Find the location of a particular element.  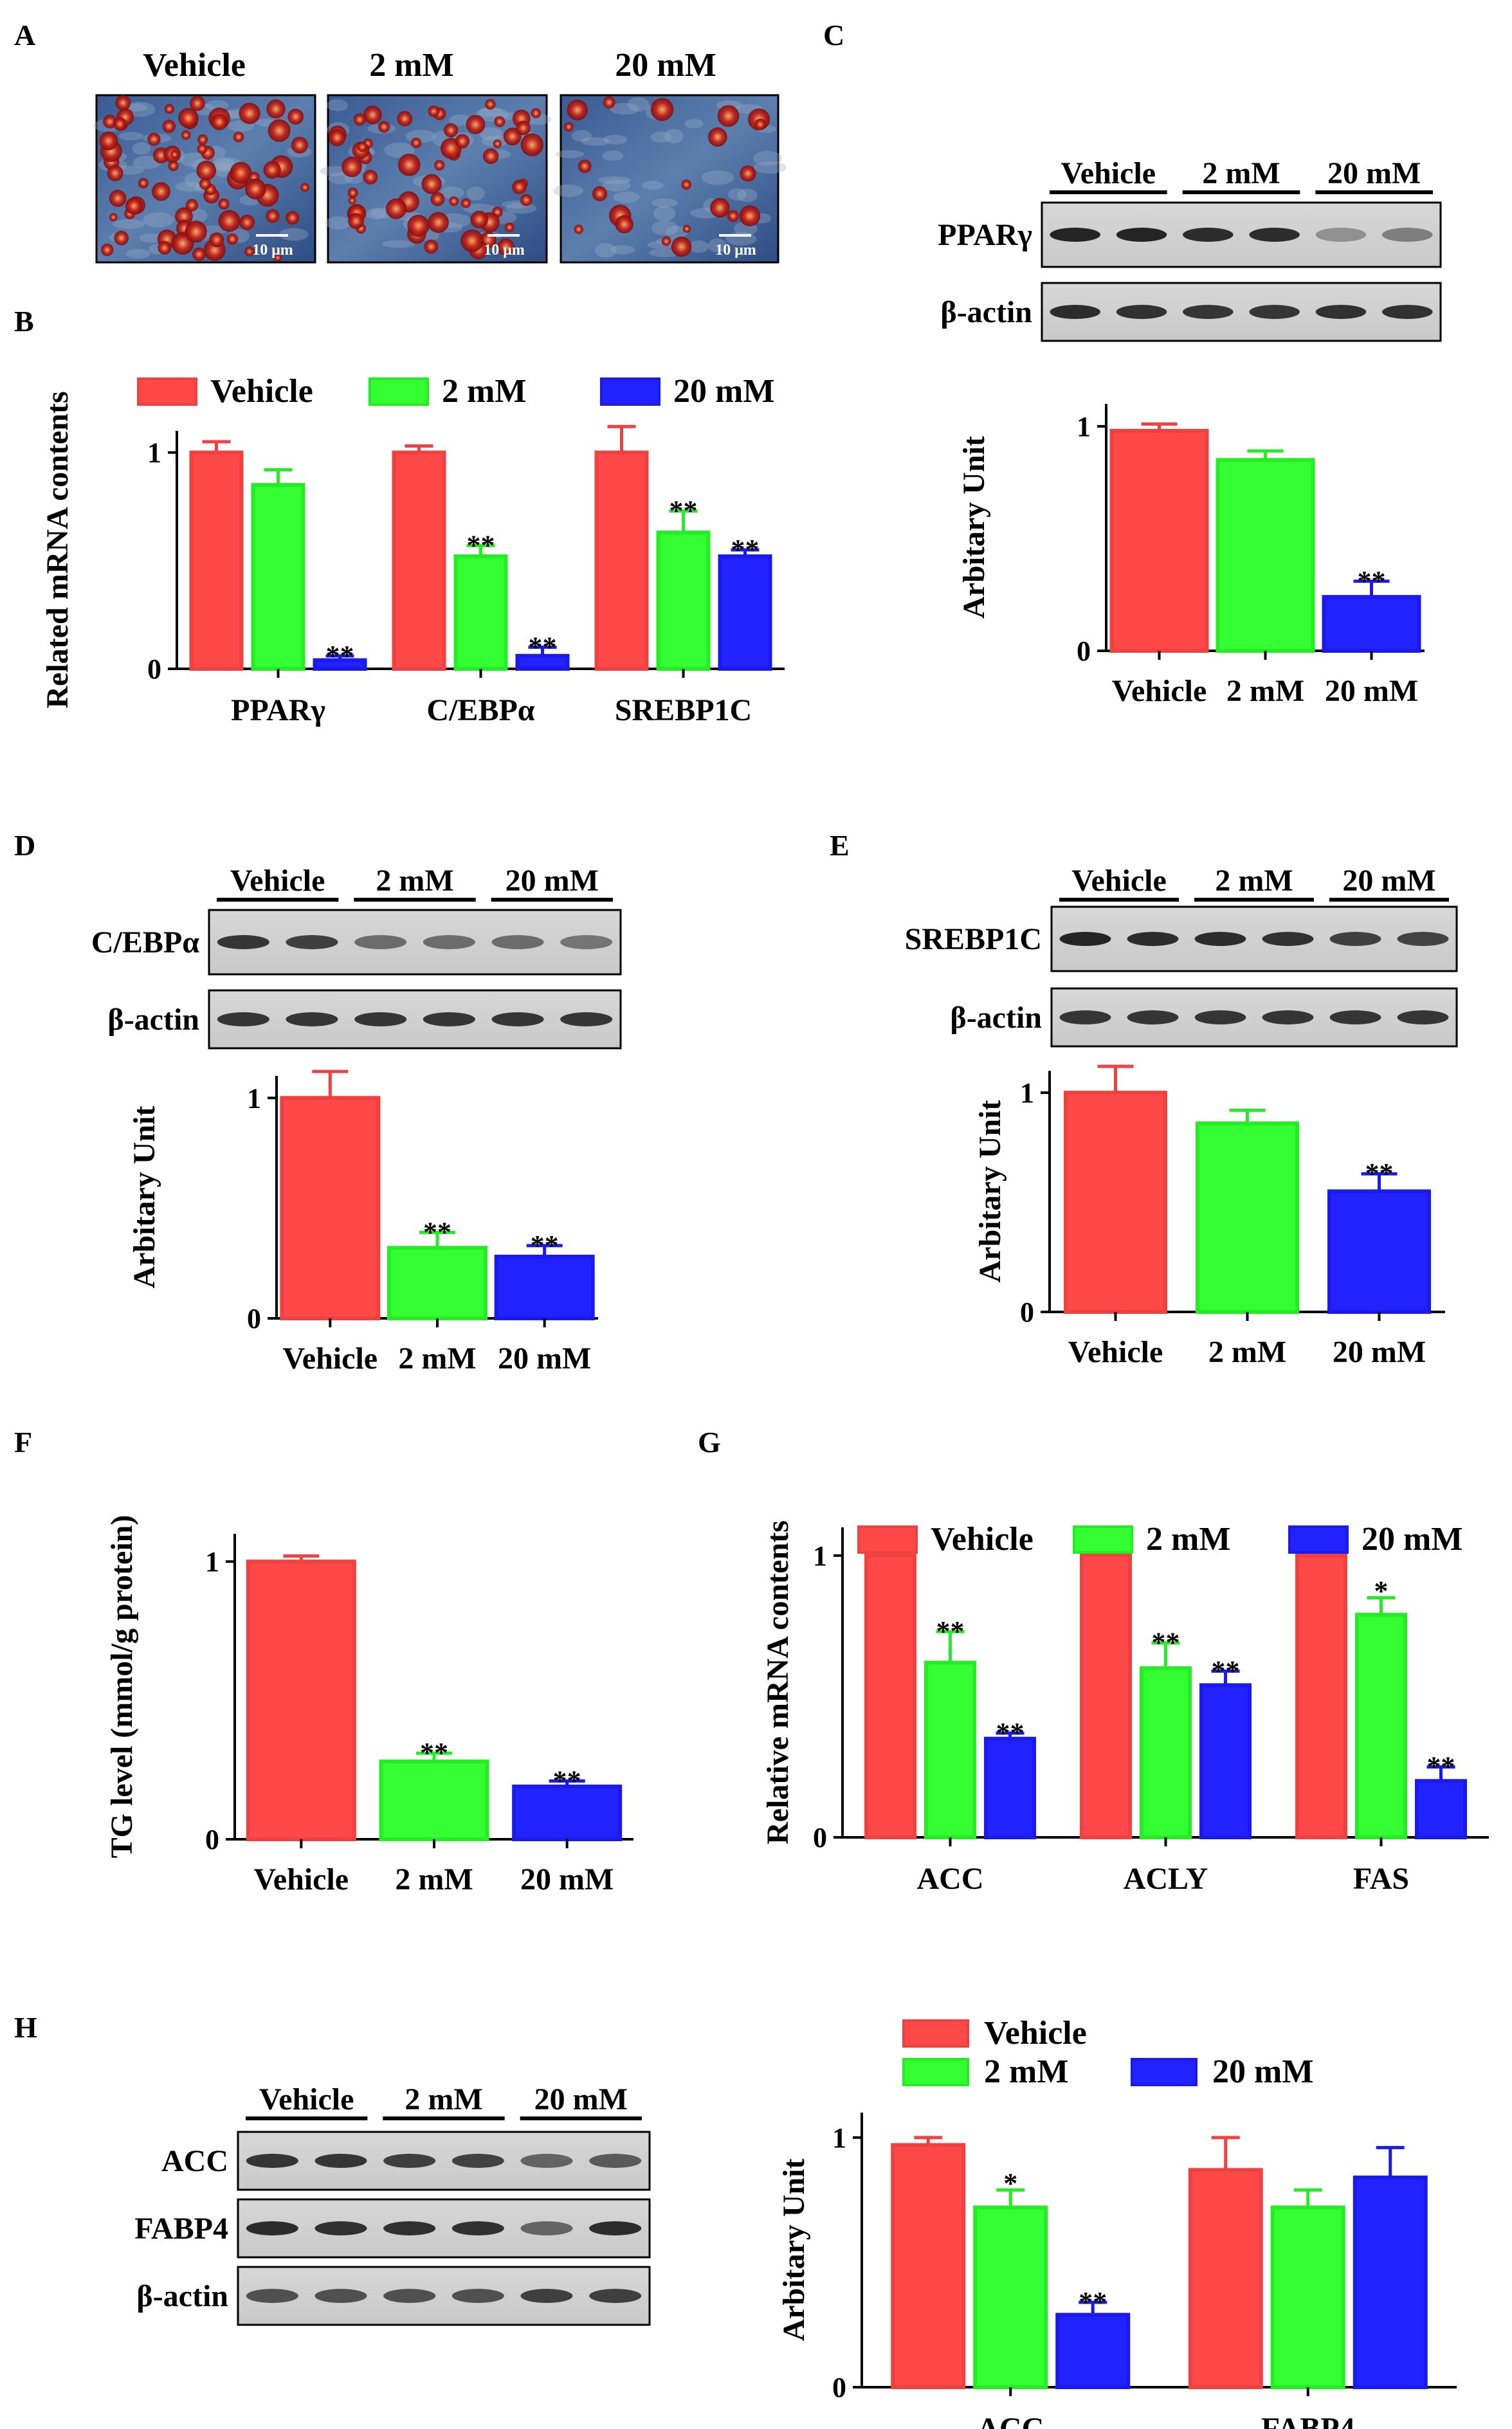

micrograph-20mm: 10 μm is located at coordinates (670, 179).